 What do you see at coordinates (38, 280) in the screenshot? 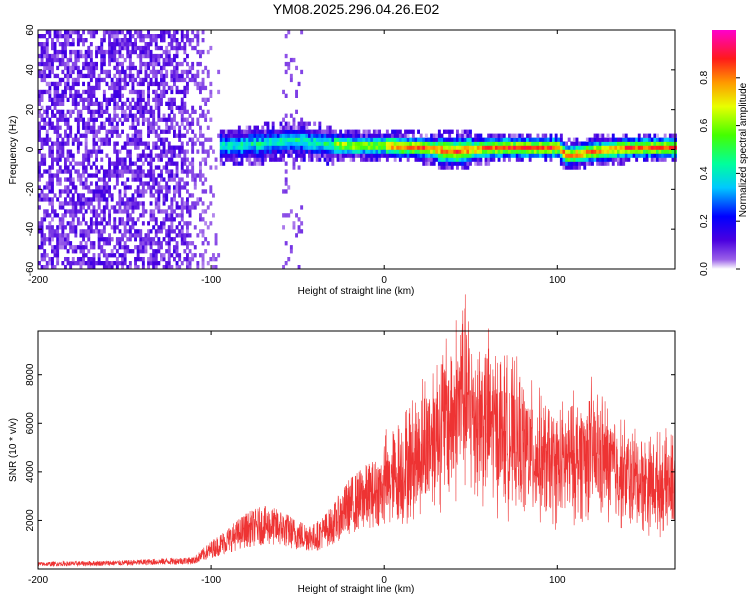
I see `spectrogram-xtick-label: -200` at bounding box center [38, 280].